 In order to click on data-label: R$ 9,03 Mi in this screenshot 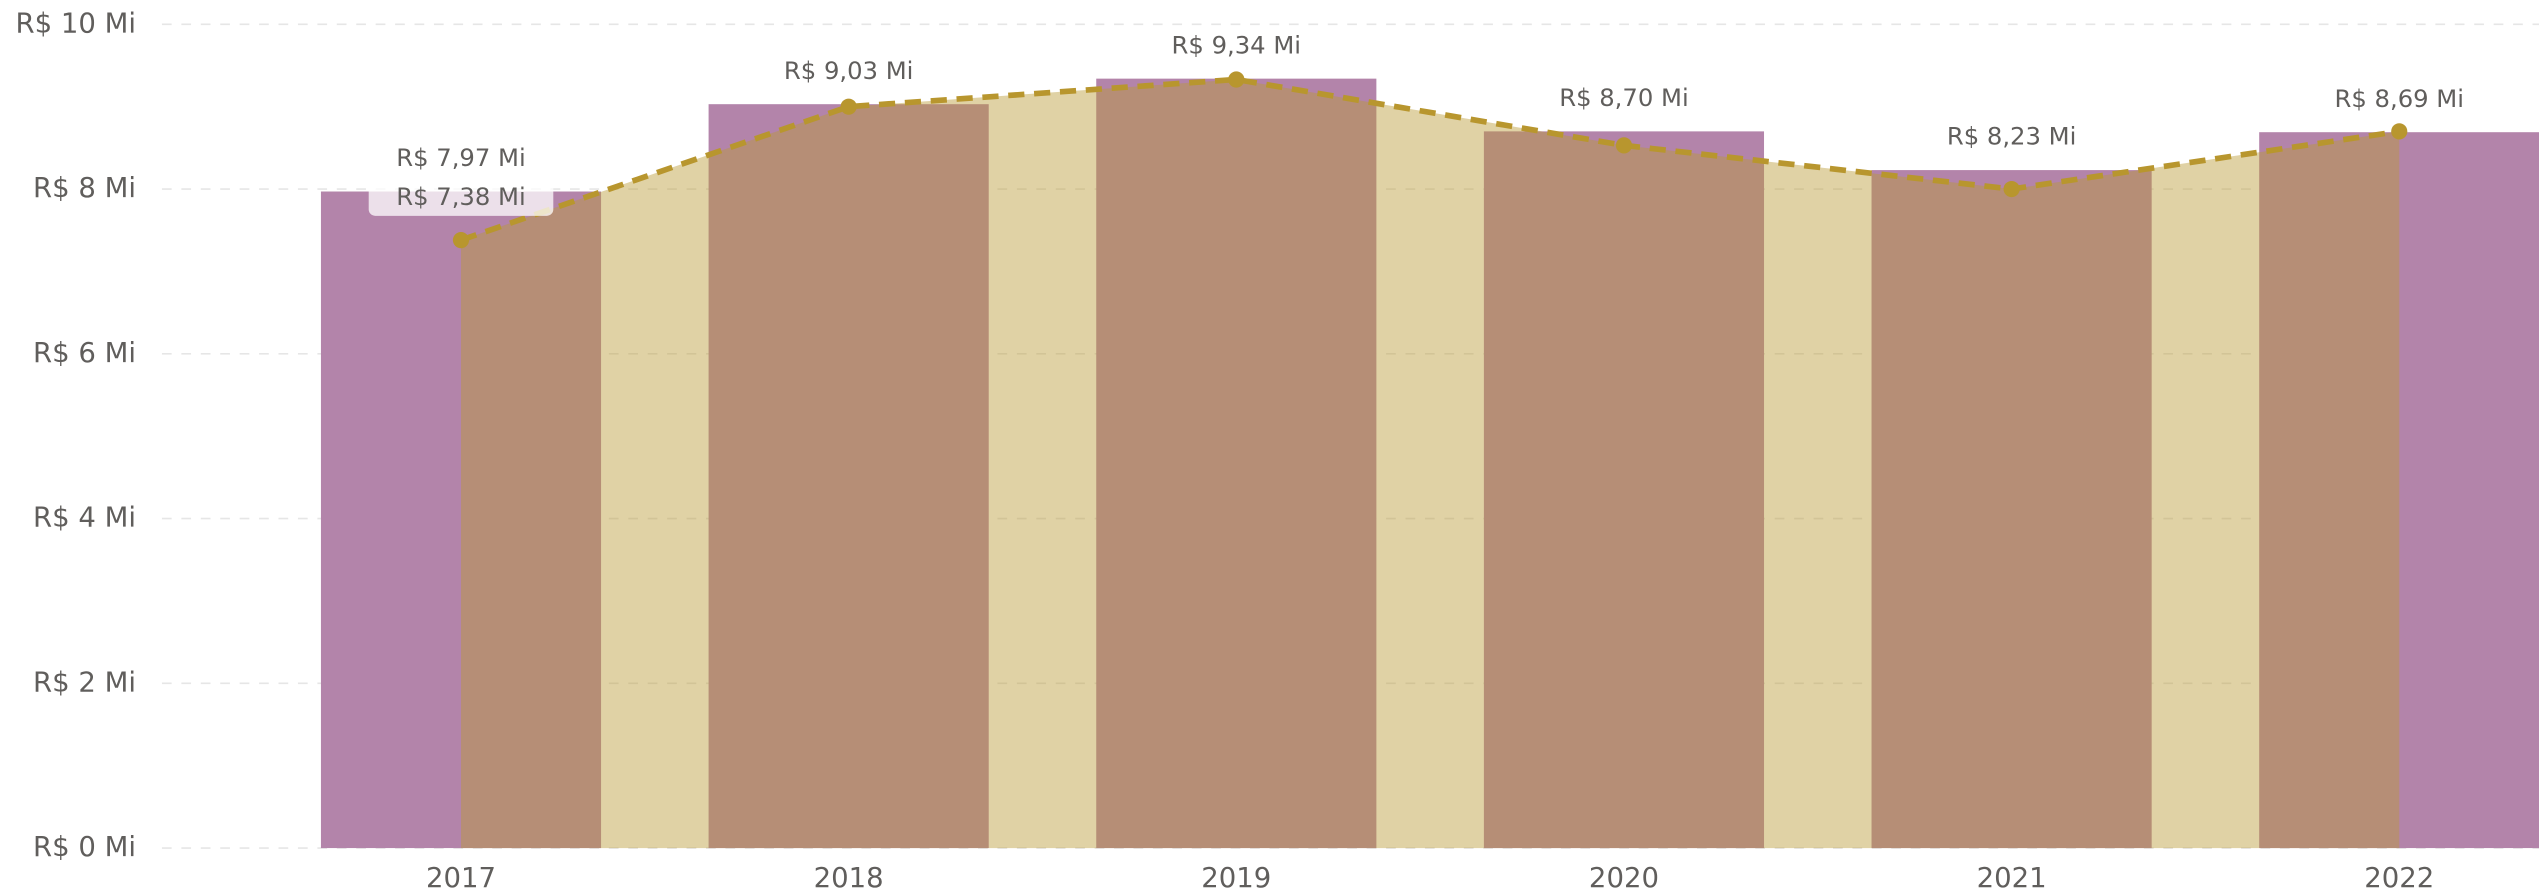, I will do `click(848, 70)`.